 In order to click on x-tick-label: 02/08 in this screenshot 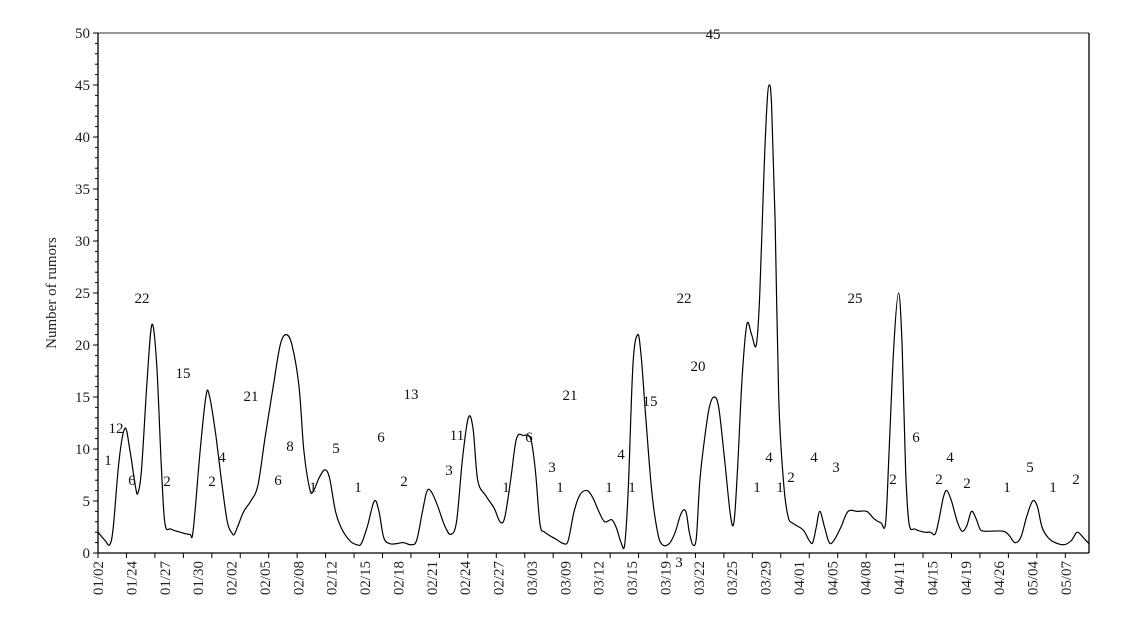, I will do `click(299, 578)`.